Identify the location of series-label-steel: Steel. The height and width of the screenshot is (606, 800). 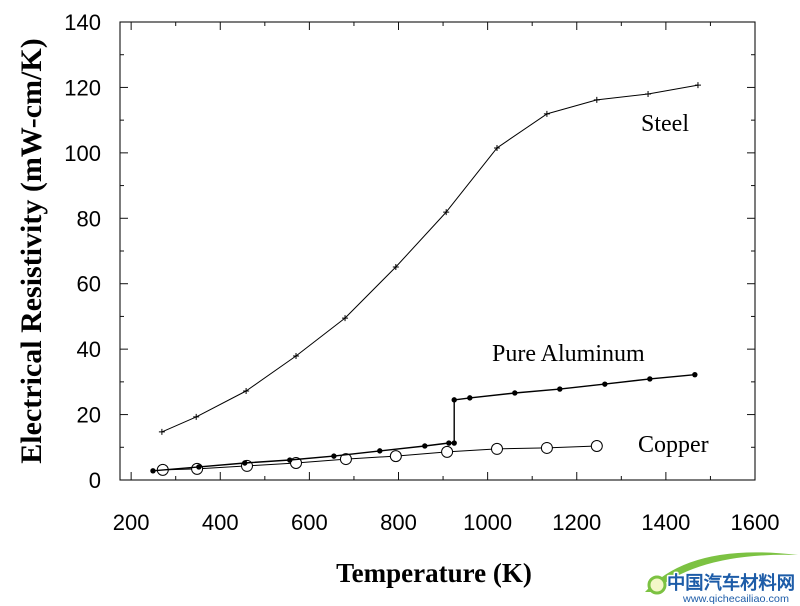
(665, 124).